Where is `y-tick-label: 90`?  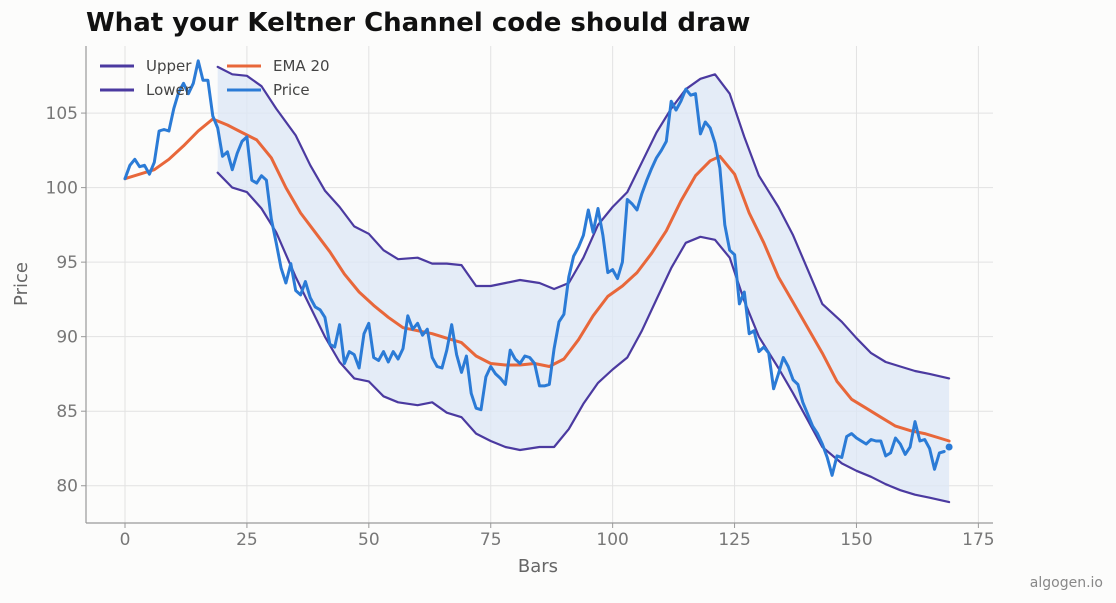
y-tick-label: 90 is located at coordinates (67, 338).